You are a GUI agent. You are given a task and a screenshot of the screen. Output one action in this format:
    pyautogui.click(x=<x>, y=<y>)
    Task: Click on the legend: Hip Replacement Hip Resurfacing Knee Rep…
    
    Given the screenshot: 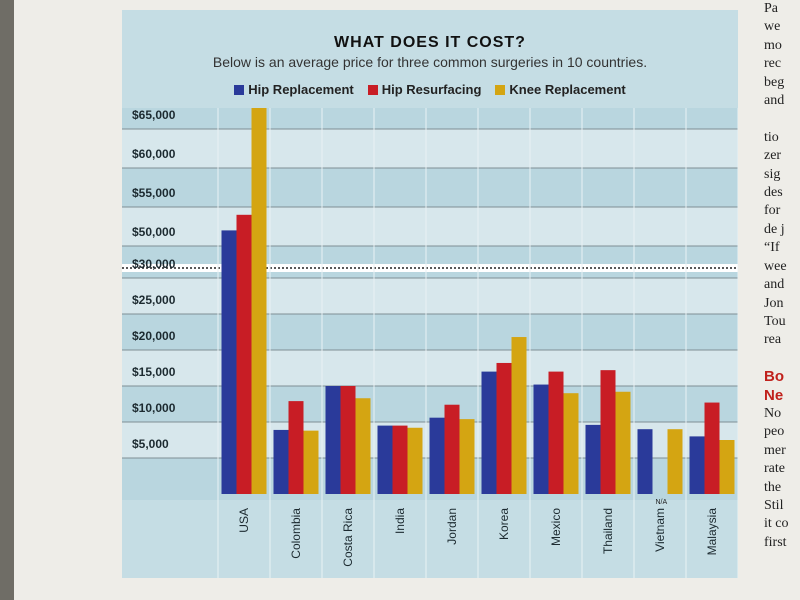 What is the action you would take?
    pyautogui.click(x=430, y=89)
    